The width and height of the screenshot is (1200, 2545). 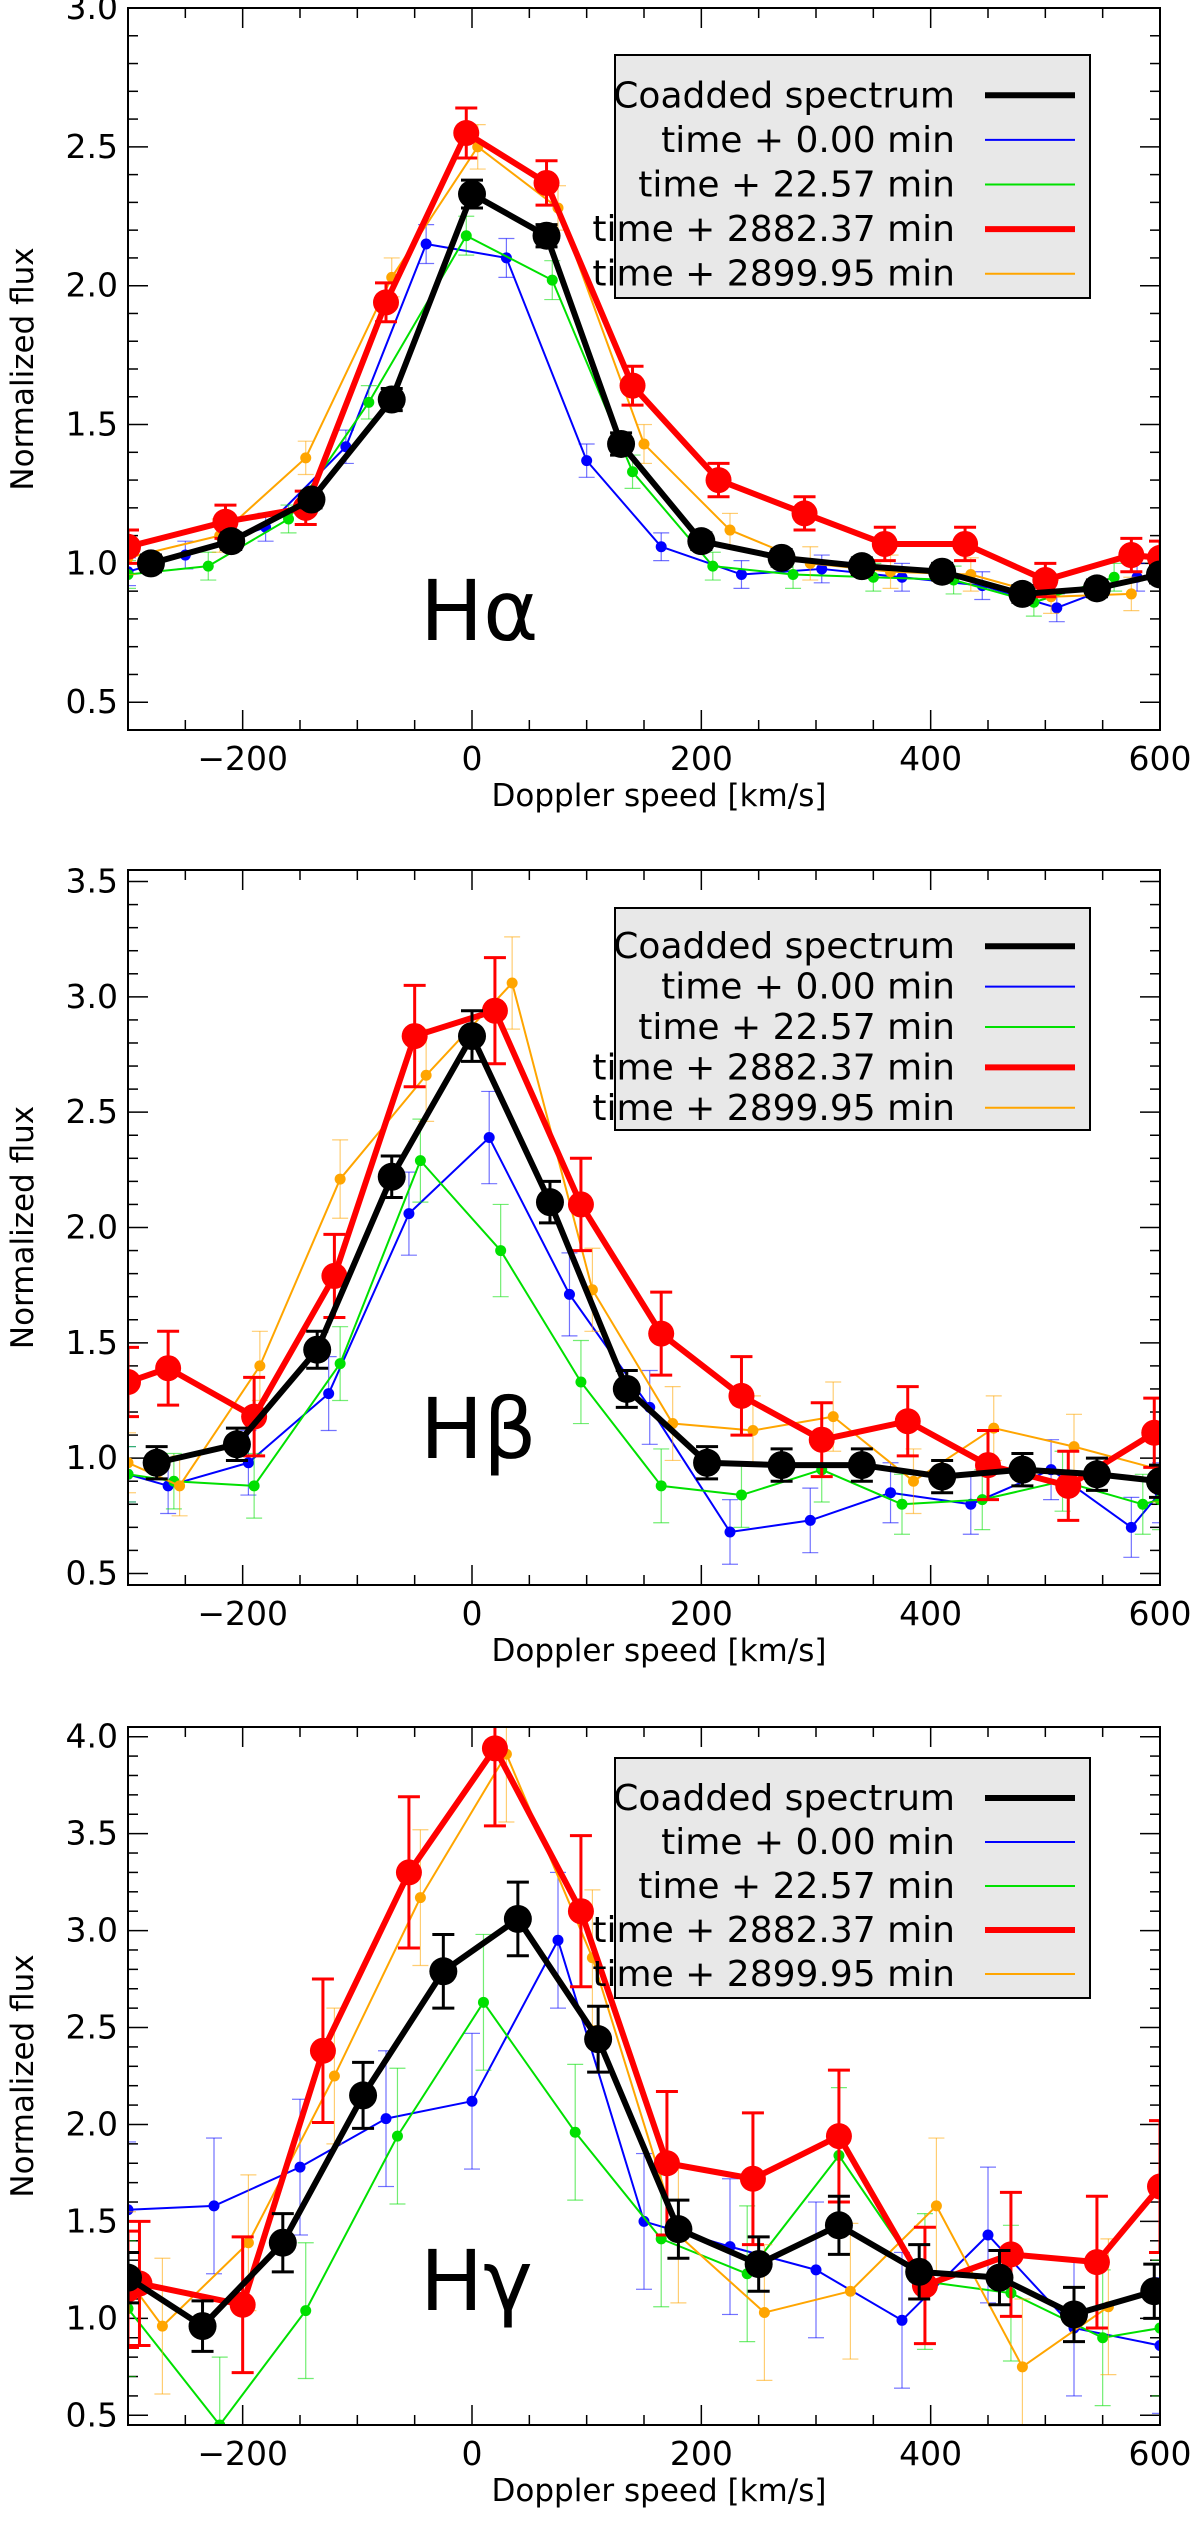 What do you see at coordinates (1160, 758) in the screenshot?
I see `x-tick-label: 600` at bounding box center [1160, 758].